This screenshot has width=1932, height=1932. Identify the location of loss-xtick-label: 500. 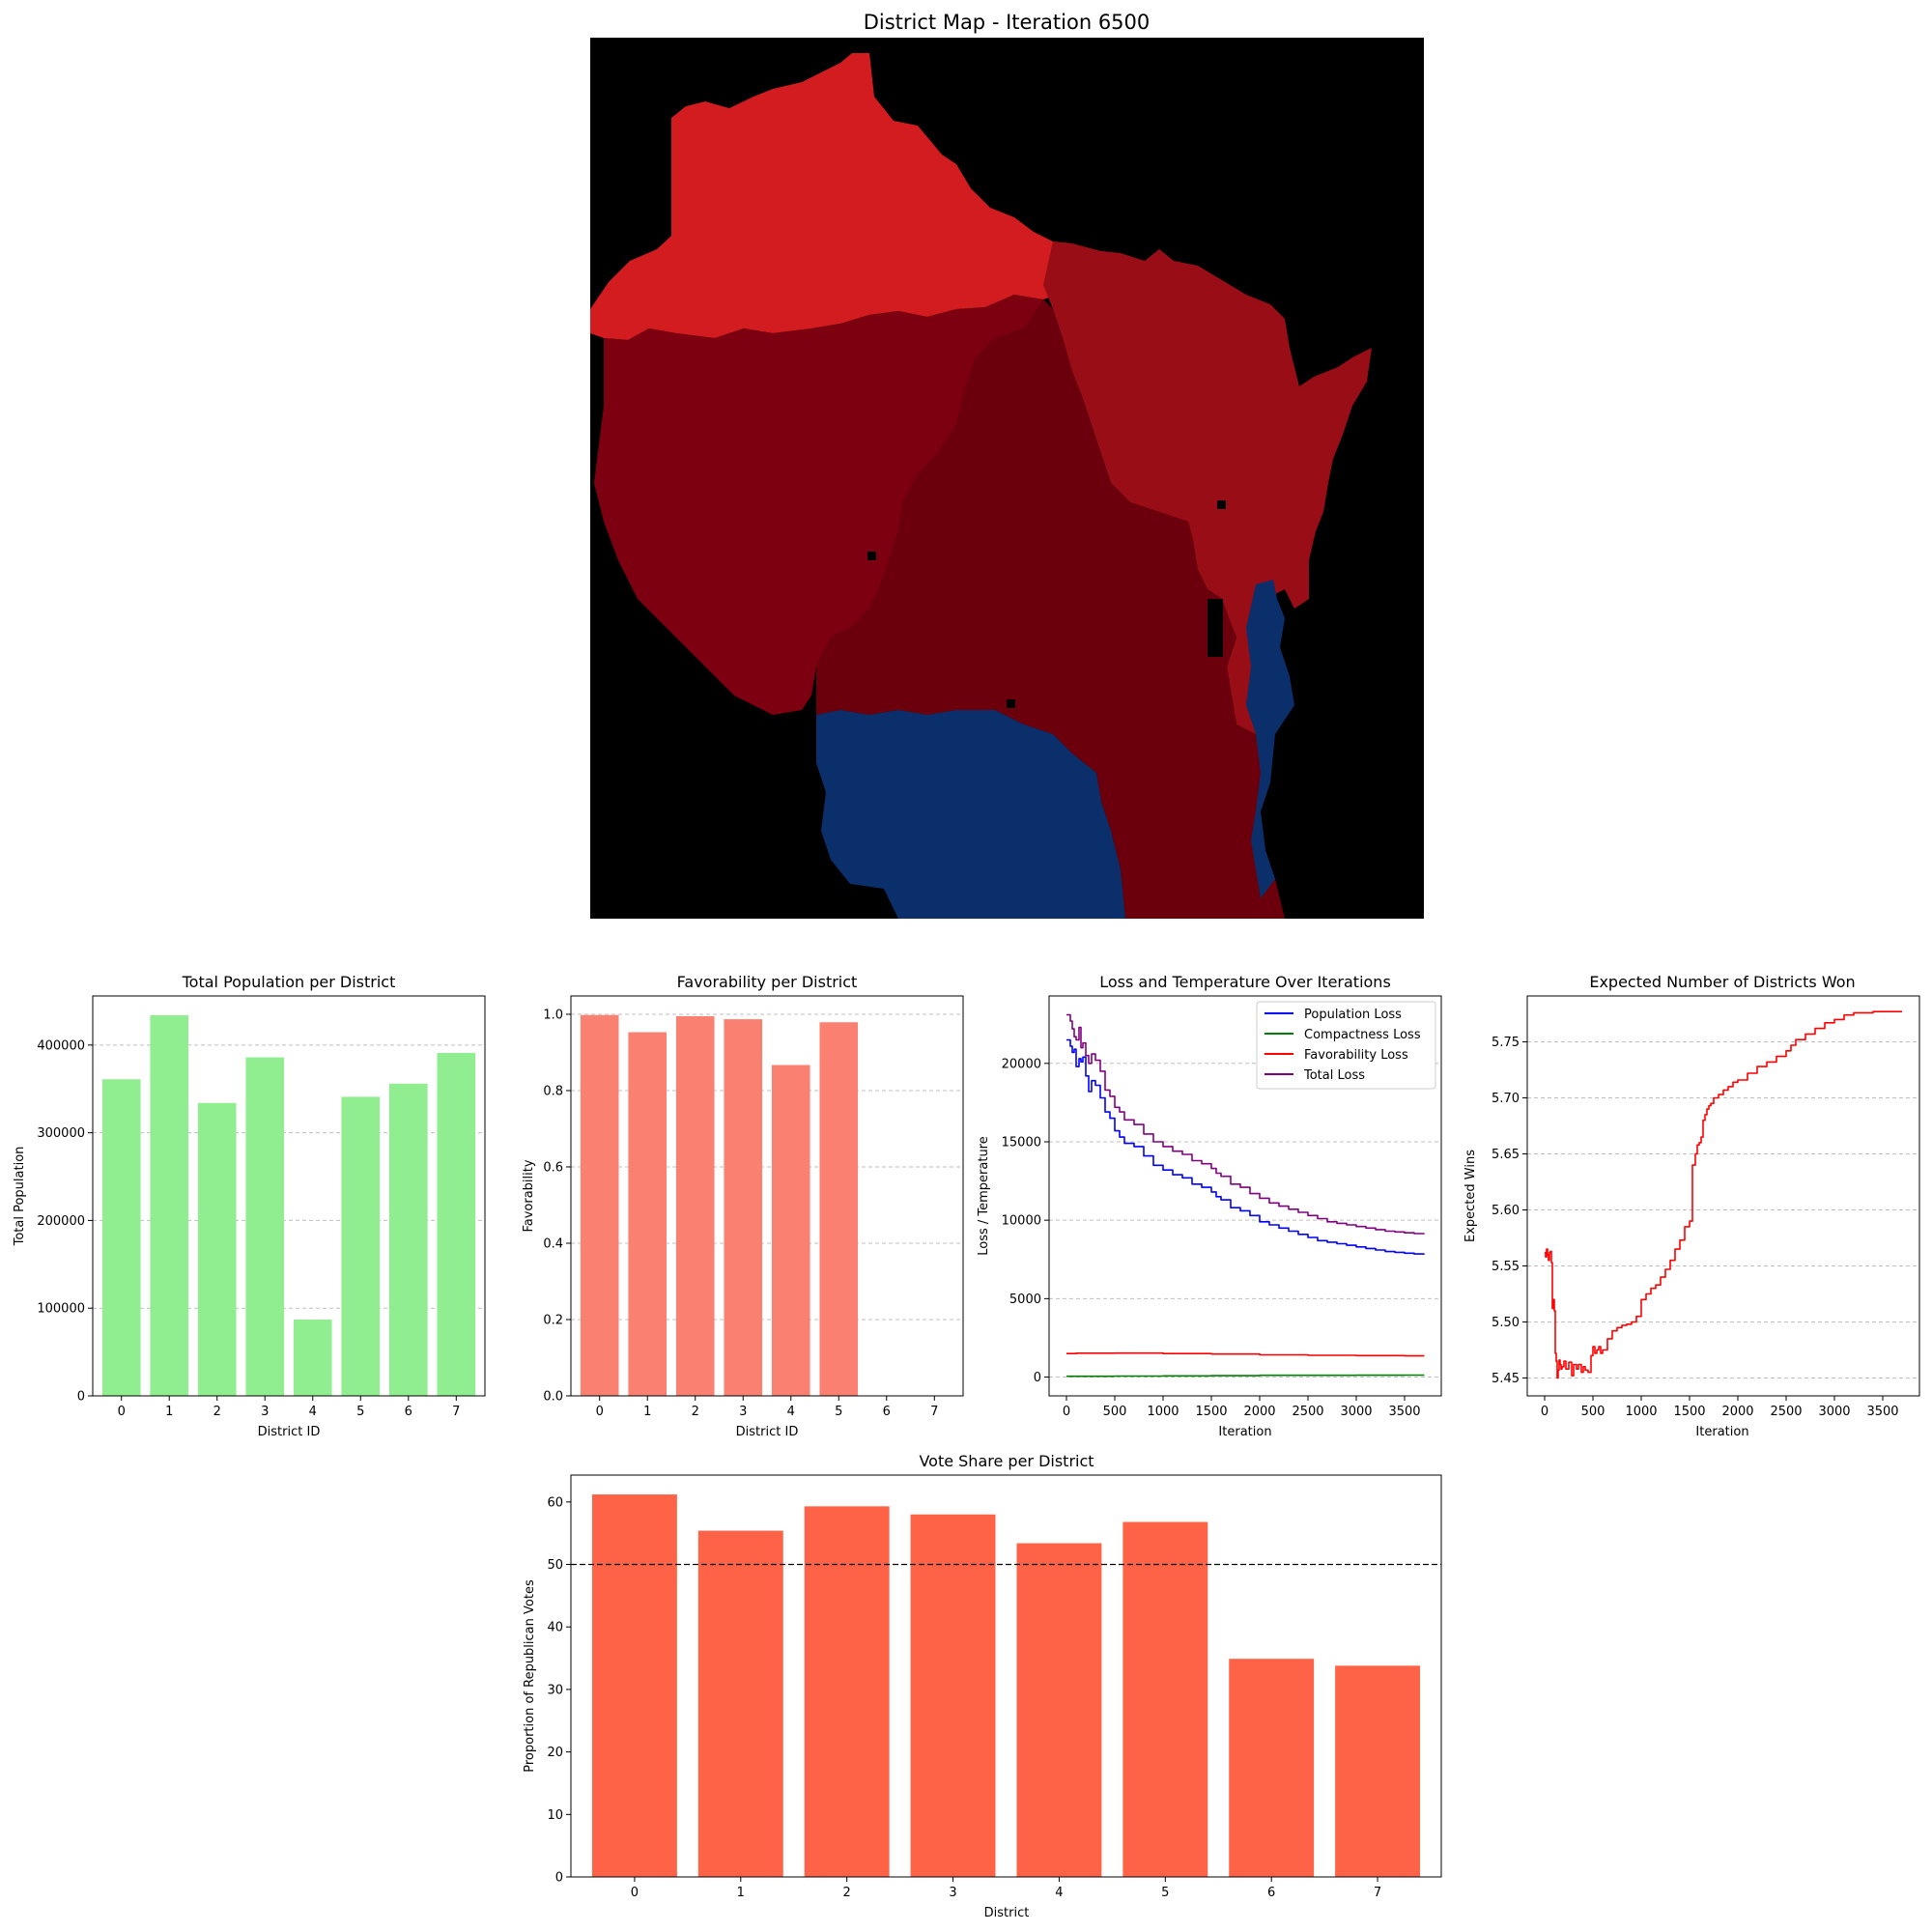
(1115, 1412).